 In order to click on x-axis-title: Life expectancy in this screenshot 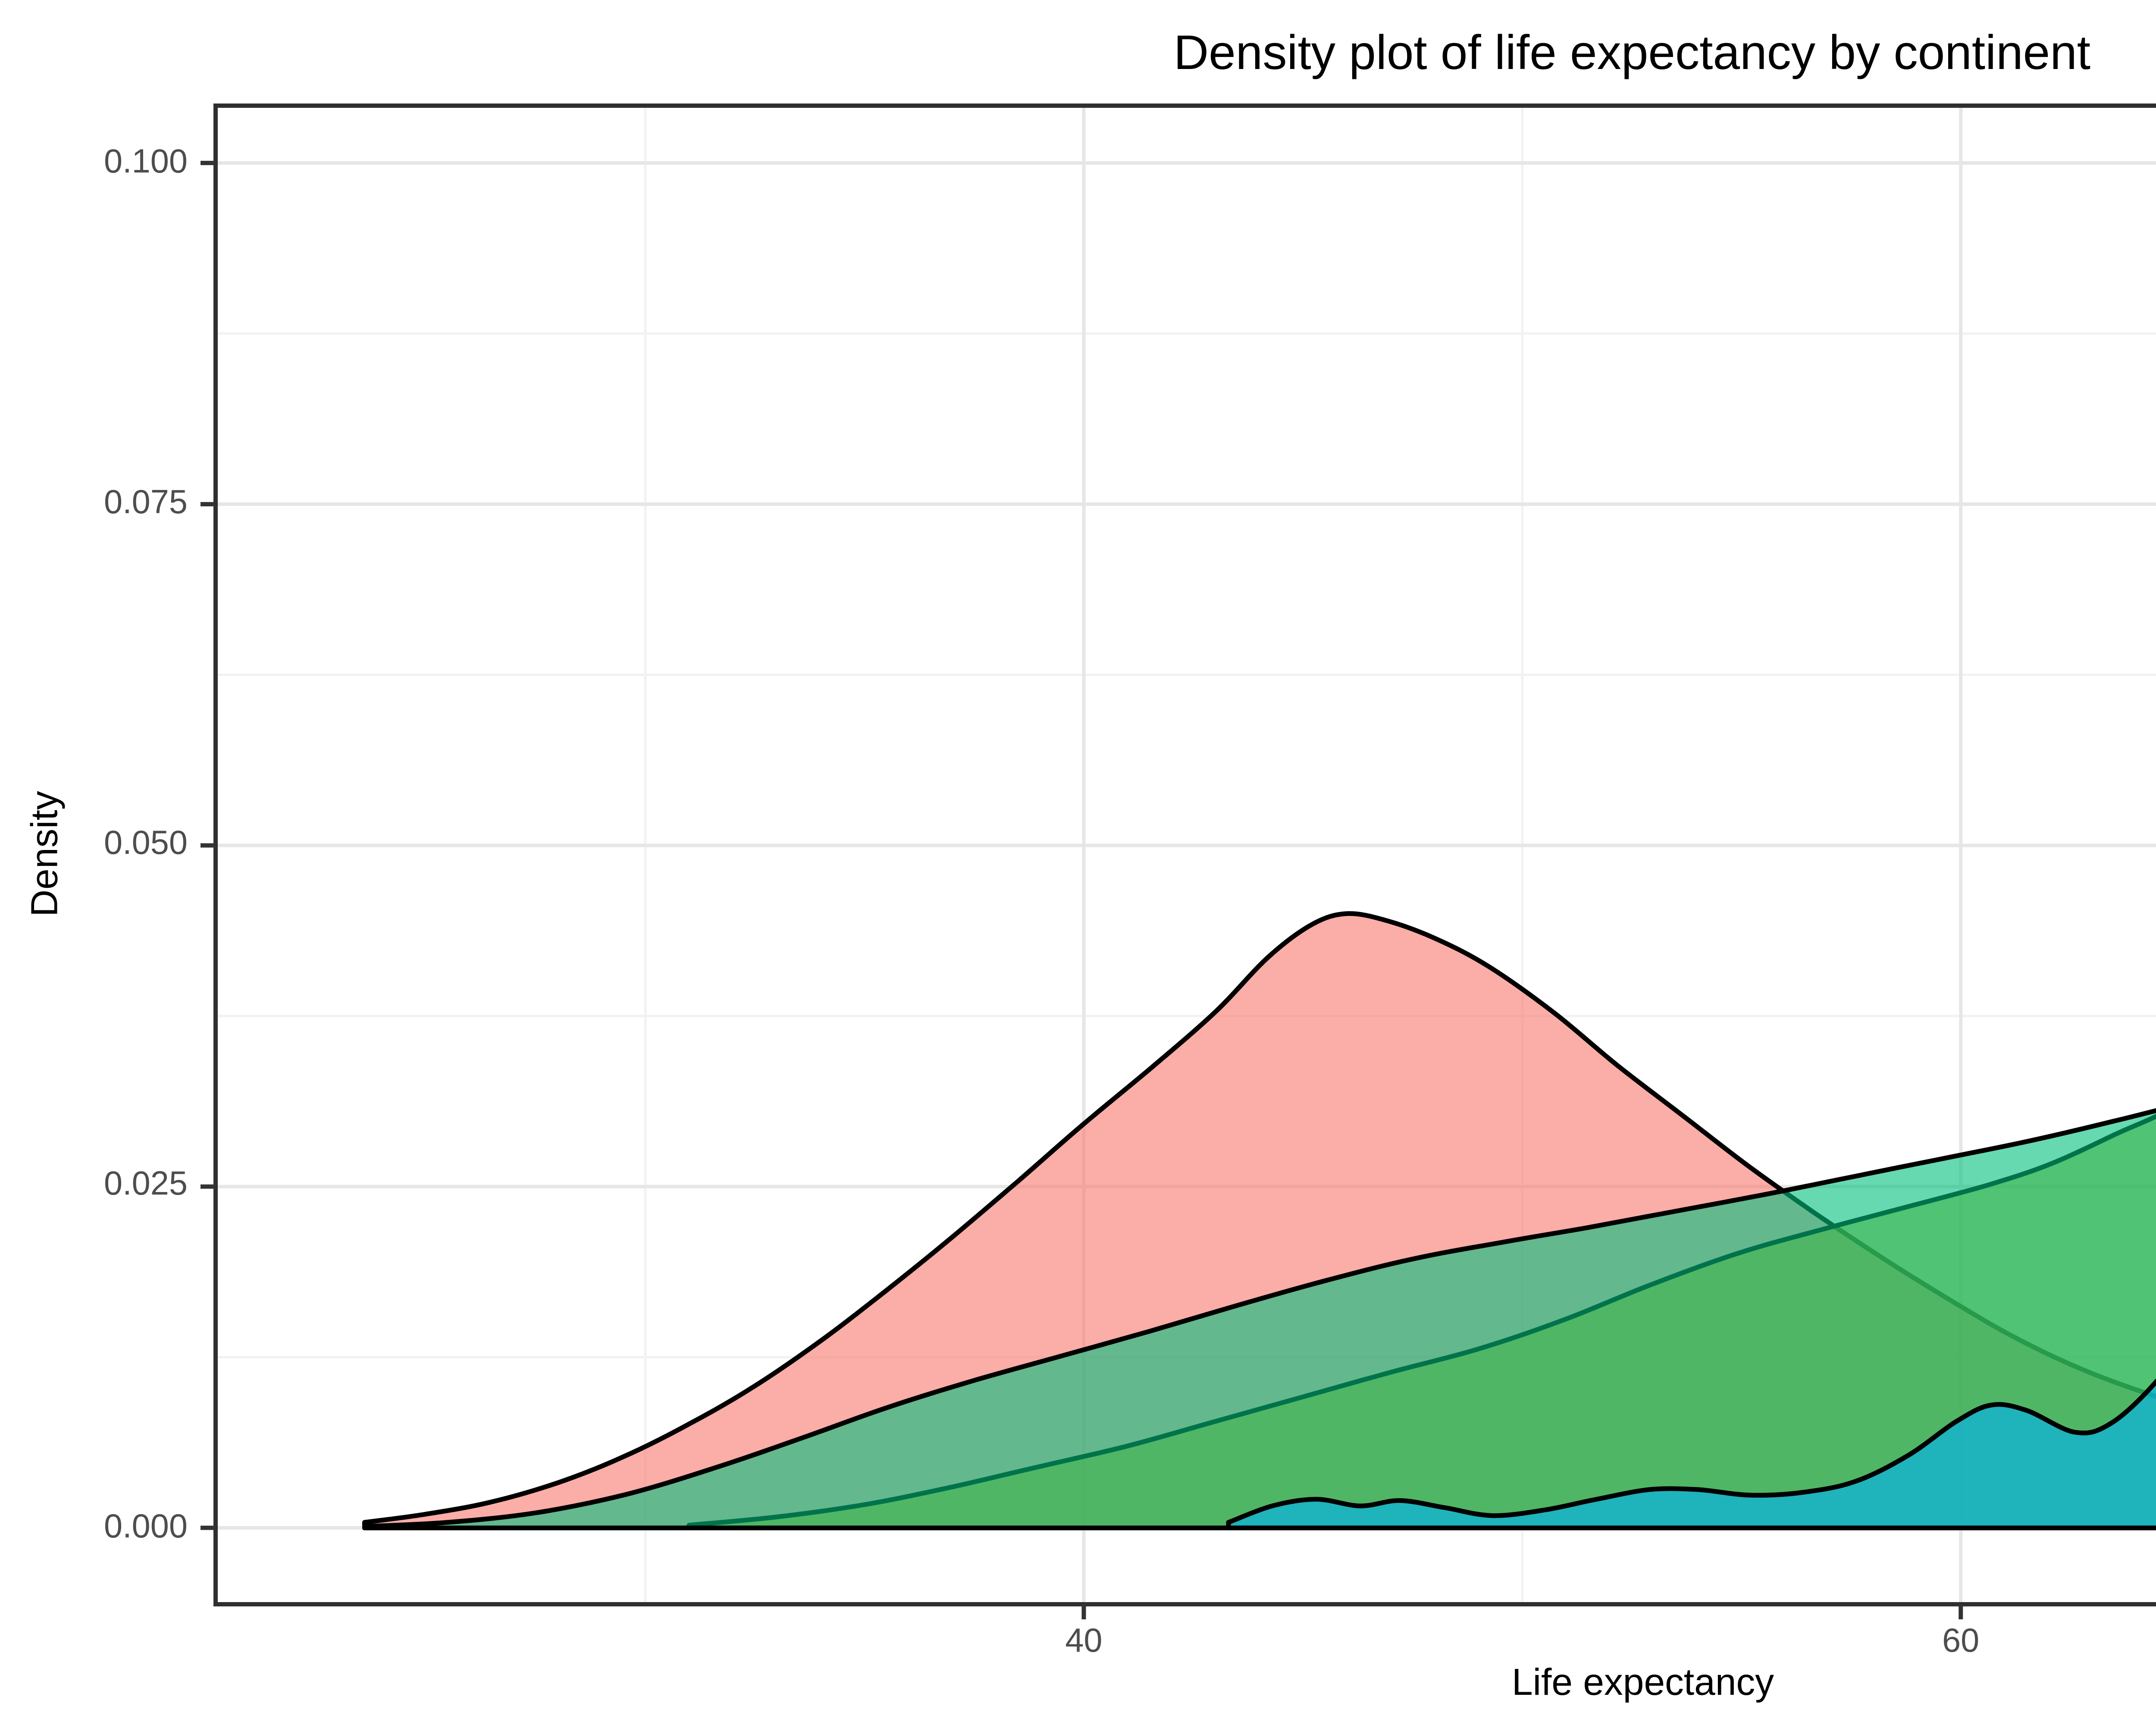, I will do `click(1642, 1682)`.